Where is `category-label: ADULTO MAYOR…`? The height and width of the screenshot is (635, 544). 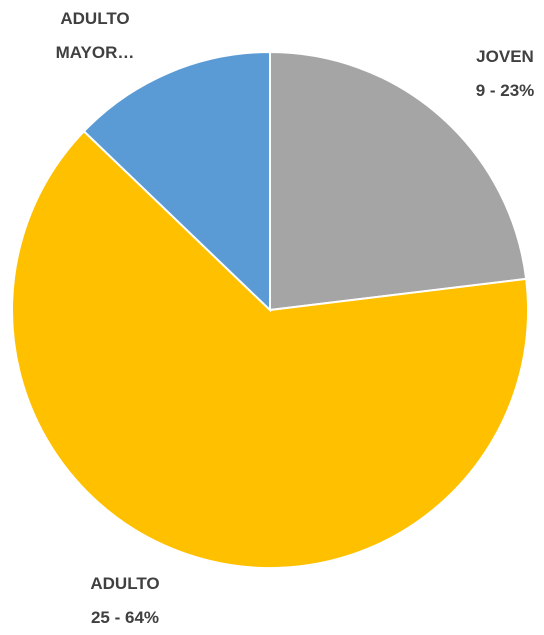 category-label: ADULTO MAYOR… is located at coordinates (95, 35).